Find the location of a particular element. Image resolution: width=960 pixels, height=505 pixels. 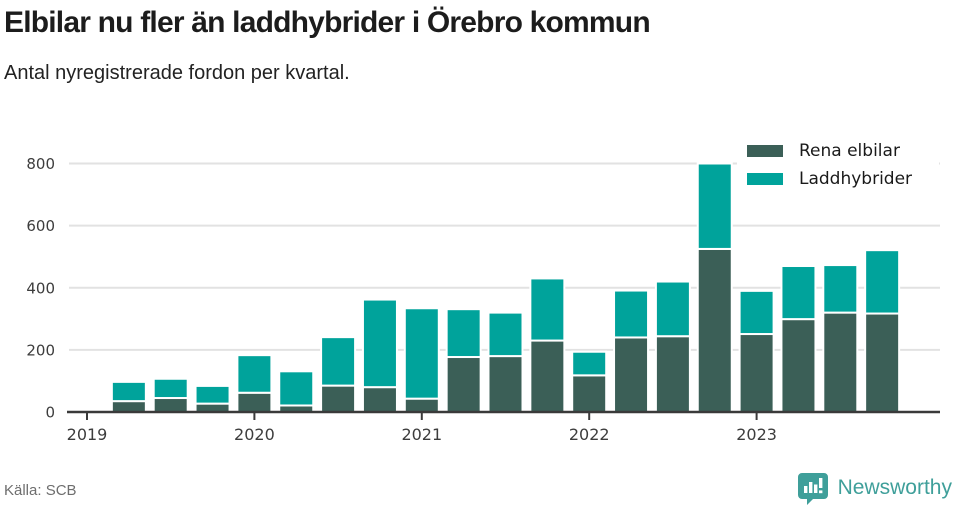

source-attribution: Källa: SCB is located at coordinates (40, 490).